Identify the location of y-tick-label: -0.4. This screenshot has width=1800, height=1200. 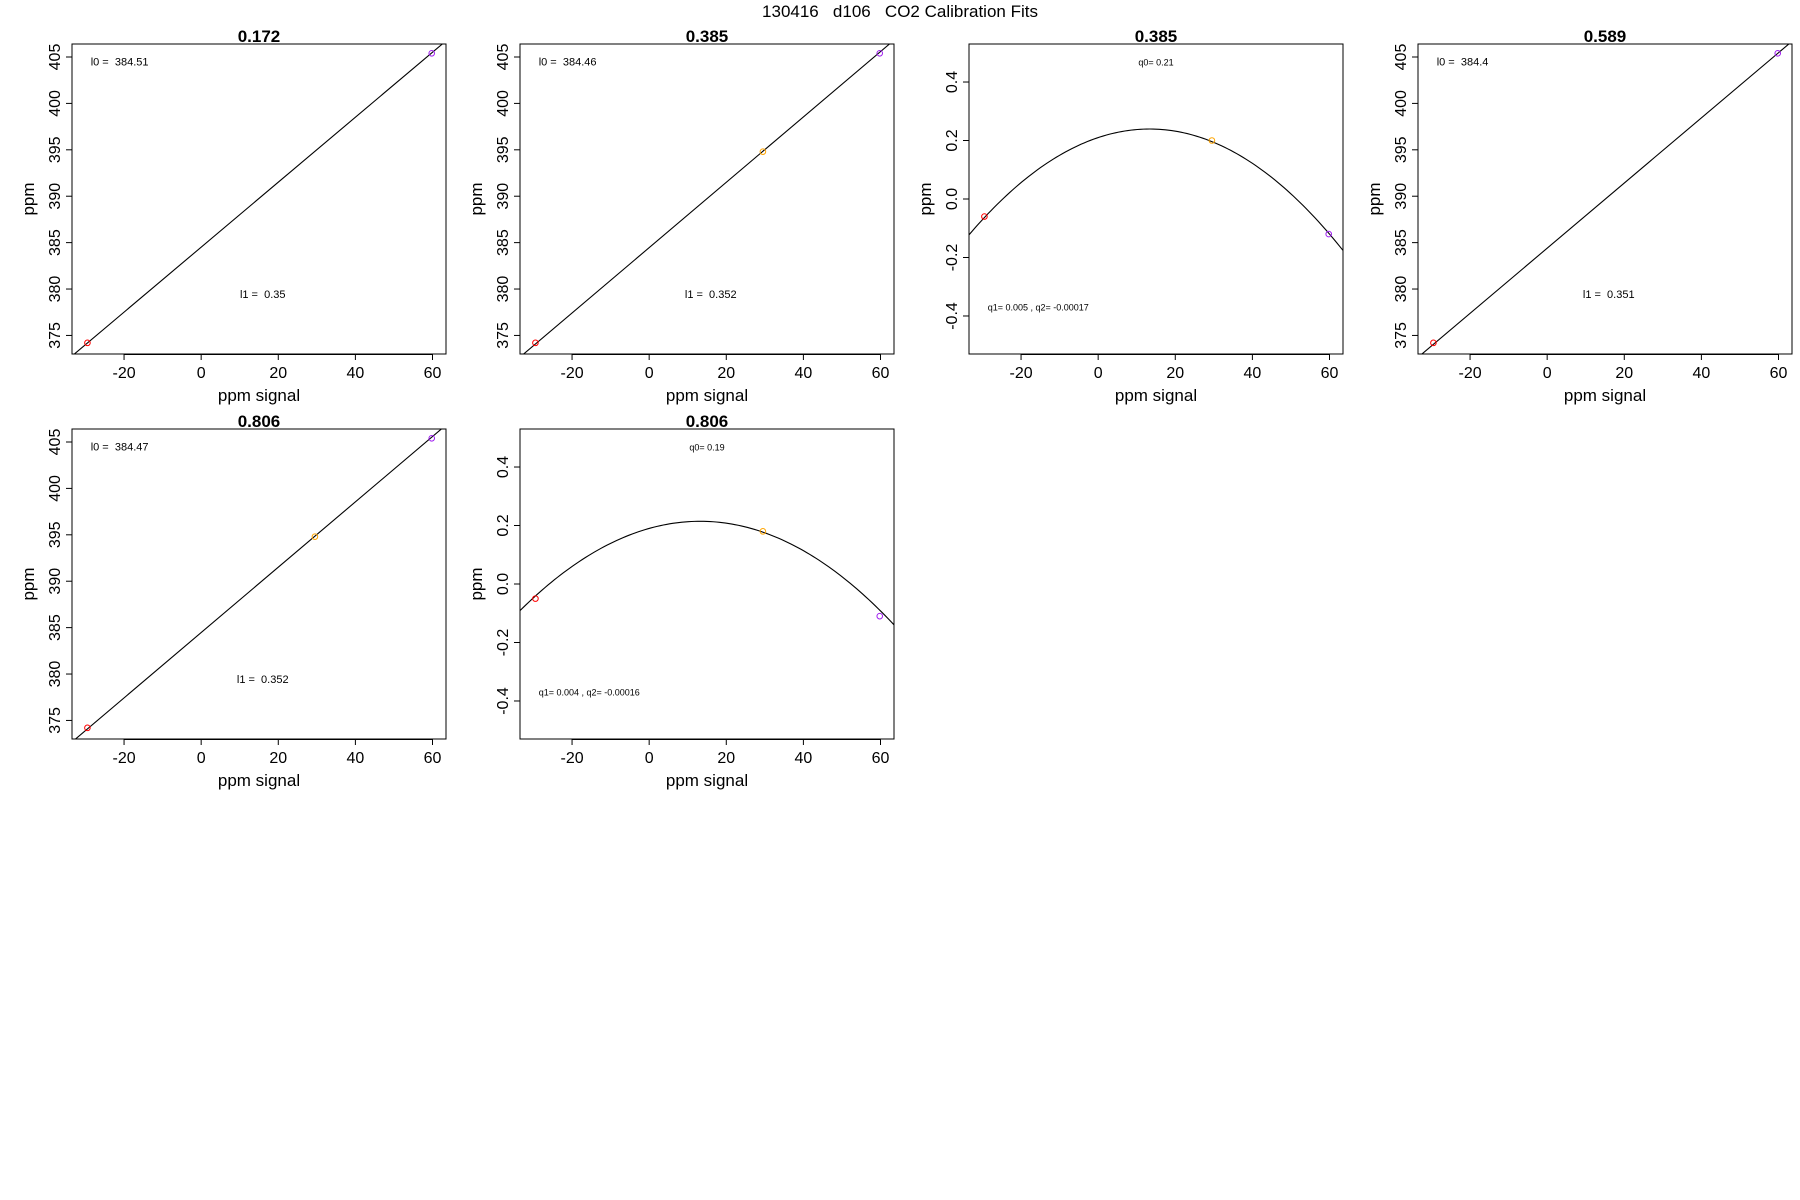
(952, 316).